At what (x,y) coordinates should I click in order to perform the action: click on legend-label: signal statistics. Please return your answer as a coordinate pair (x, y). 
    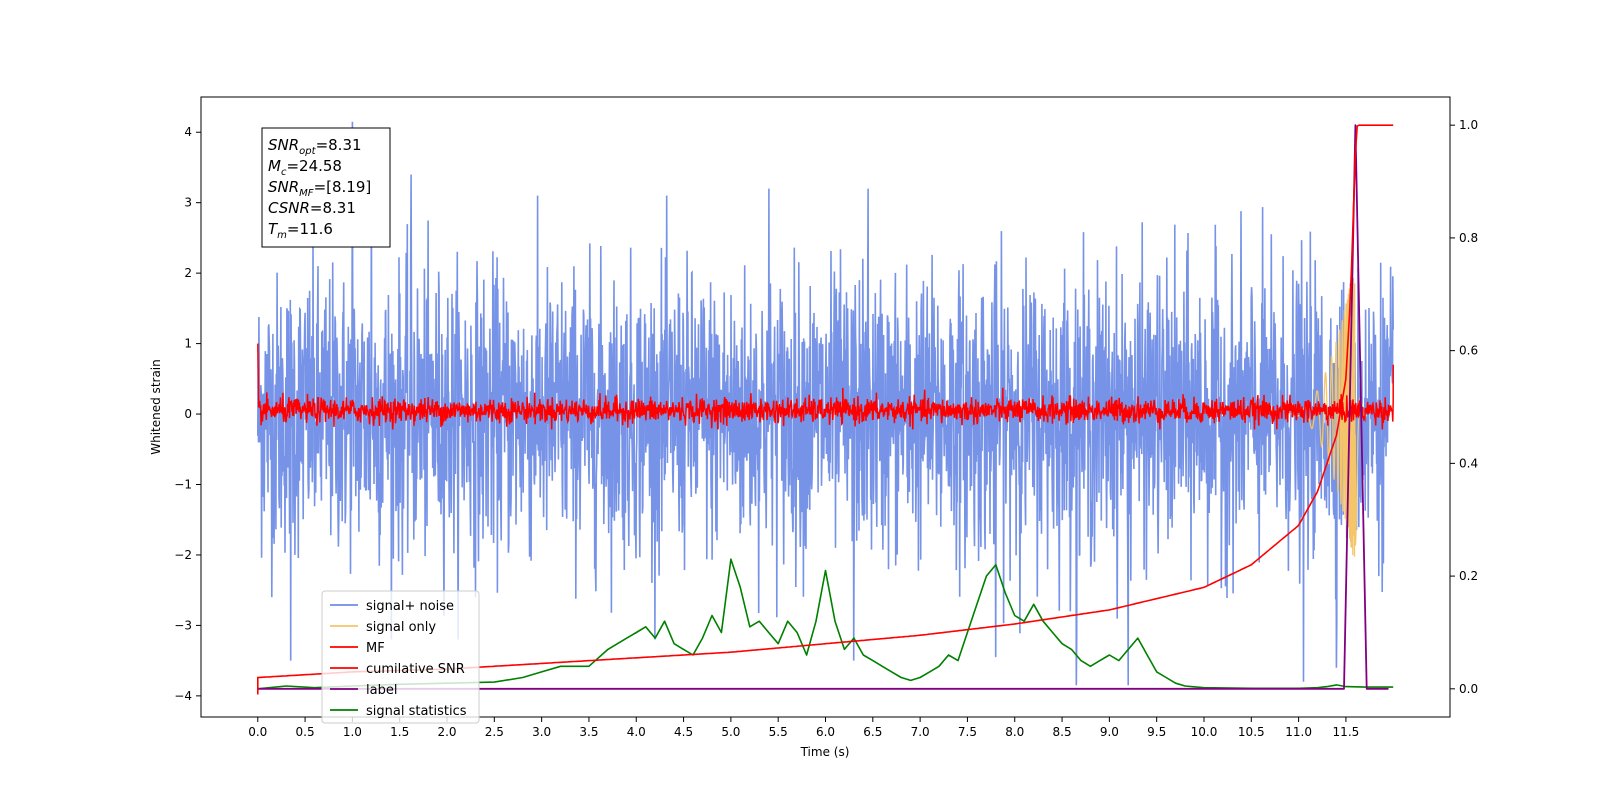
    Looking at the image, I should click on (416, 711).